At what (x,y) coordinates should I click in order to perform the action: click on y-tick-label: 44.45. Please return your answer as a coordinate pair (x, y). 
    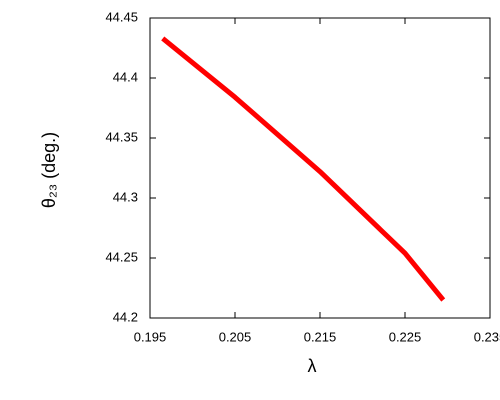
    Looking at the image, I should click on (121, 16).